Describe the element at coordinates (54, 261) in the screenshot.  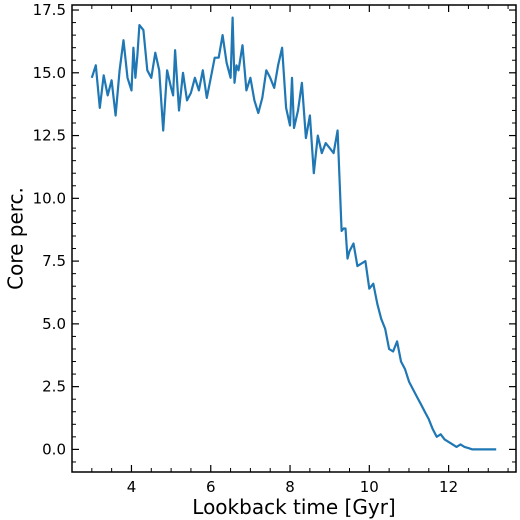
I see `y-tick-label: 7.5` at that location.